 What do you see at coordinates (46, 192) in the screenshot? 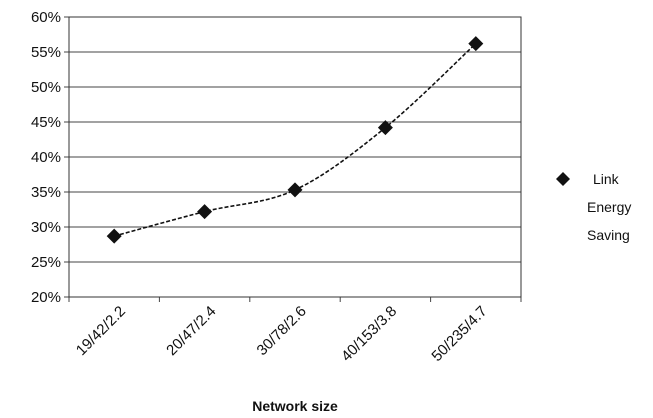
I see `y-tick-label: 35%` at bounding box center [46, 192].